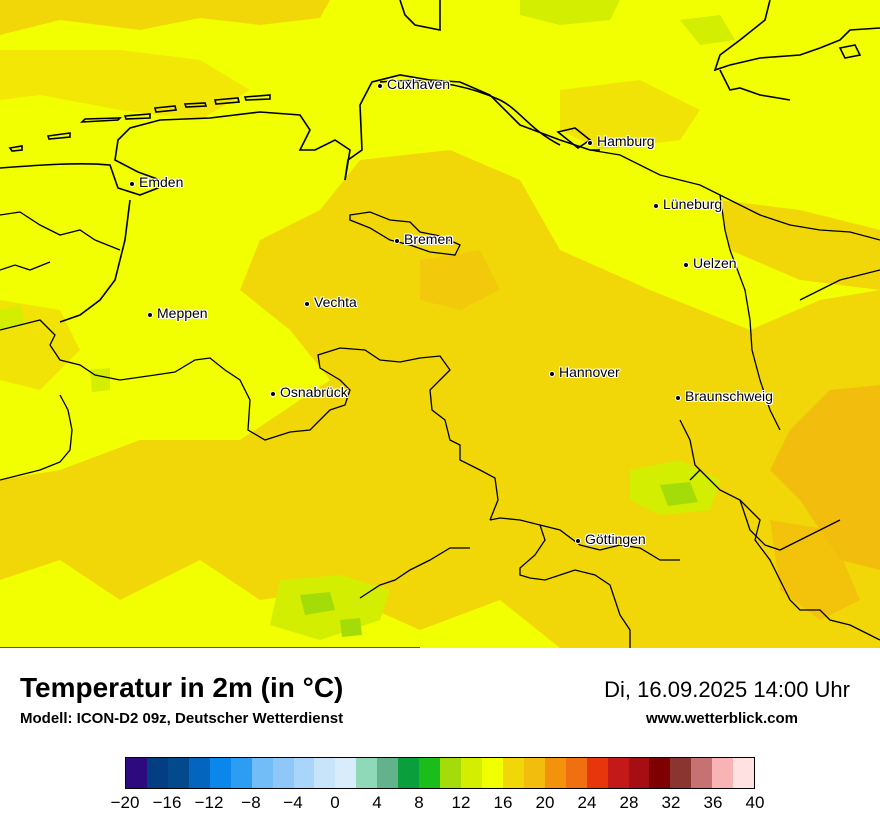  What do you see at coordinates (209, 802) in the screenshot?
I see `legend-tick-label: −12` at bounding box center [209, 802].